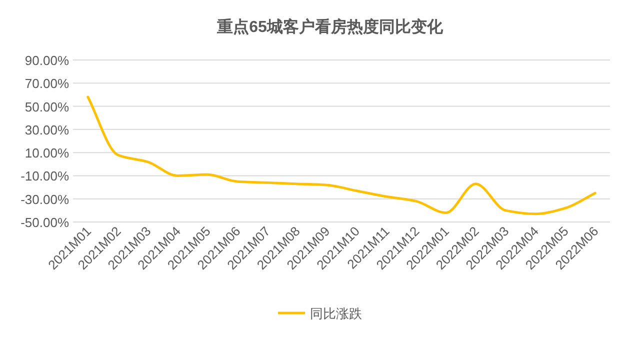 This screenshot has width=640, height=337. I want to click on legend-label: 同比涨跌, so click(336, 313).